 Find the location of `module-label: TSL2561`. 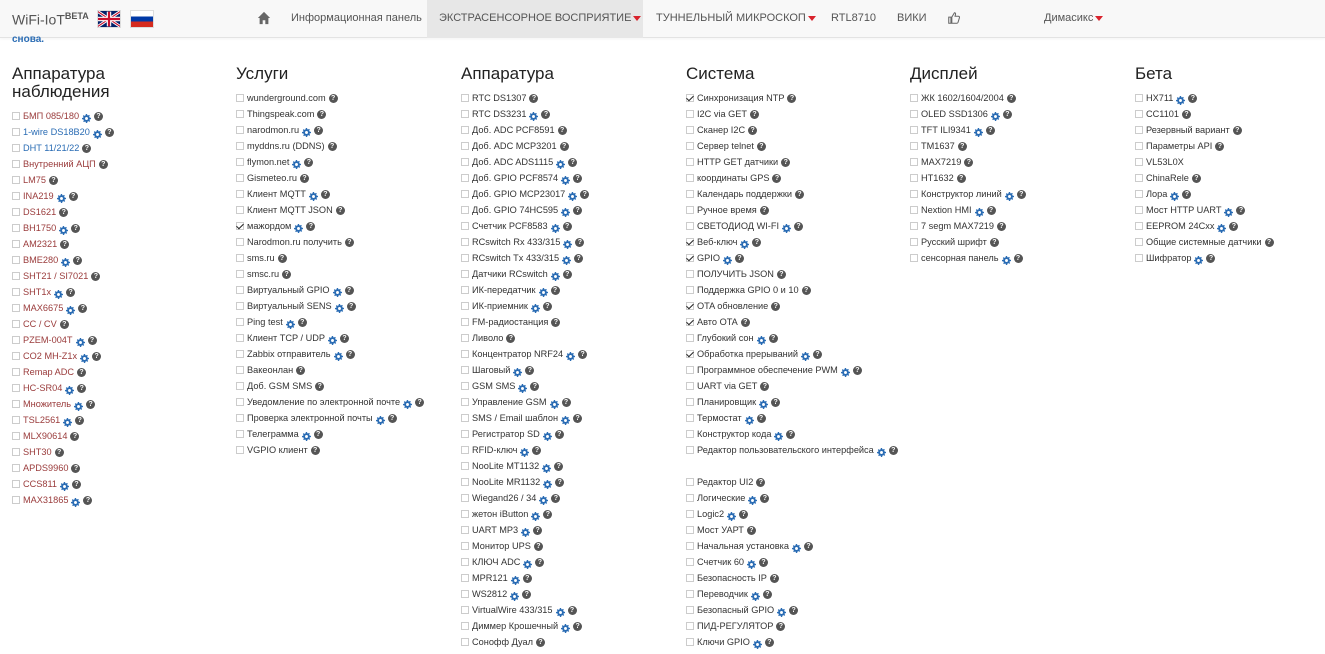

module-label: TSL2561 is located at coordinates (42, 420).